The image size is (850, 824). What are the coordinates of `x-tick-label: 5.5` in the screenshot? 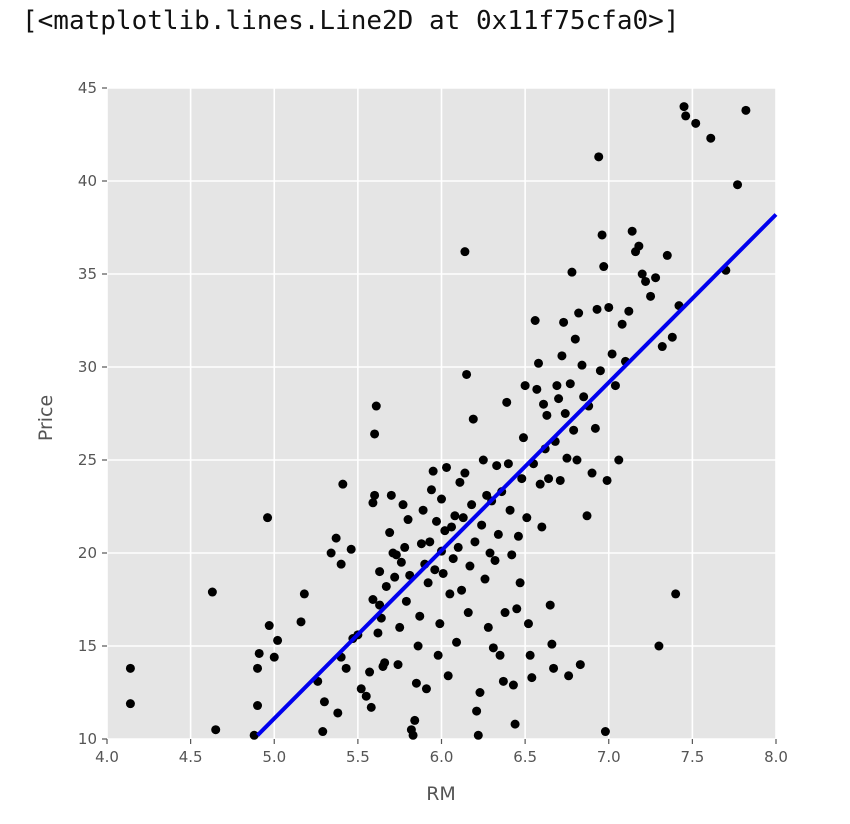 It's located at (358, 757).